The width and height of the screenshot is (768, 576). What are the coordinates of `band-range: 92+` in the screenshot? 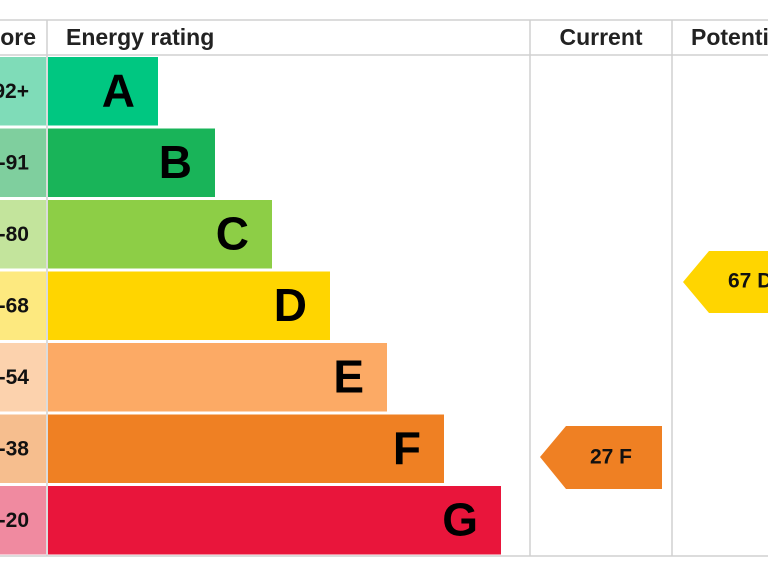 It's located at (14, 91).